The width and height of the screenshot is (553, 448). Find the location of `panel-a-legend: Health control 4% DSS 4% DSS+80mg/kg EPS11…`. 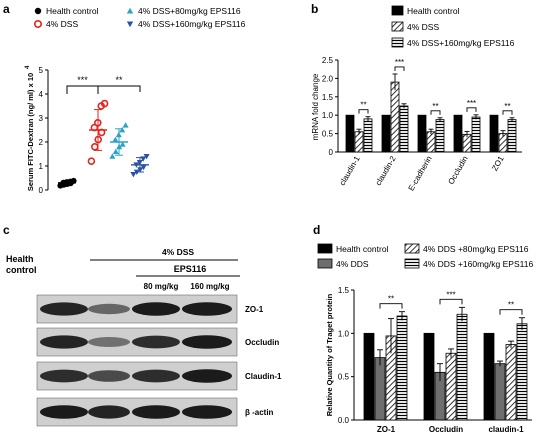

panel-a-legend: Health control 4% DSS 4% DSS+80mg/kg EPS11… is located at coordinates (139, 17).